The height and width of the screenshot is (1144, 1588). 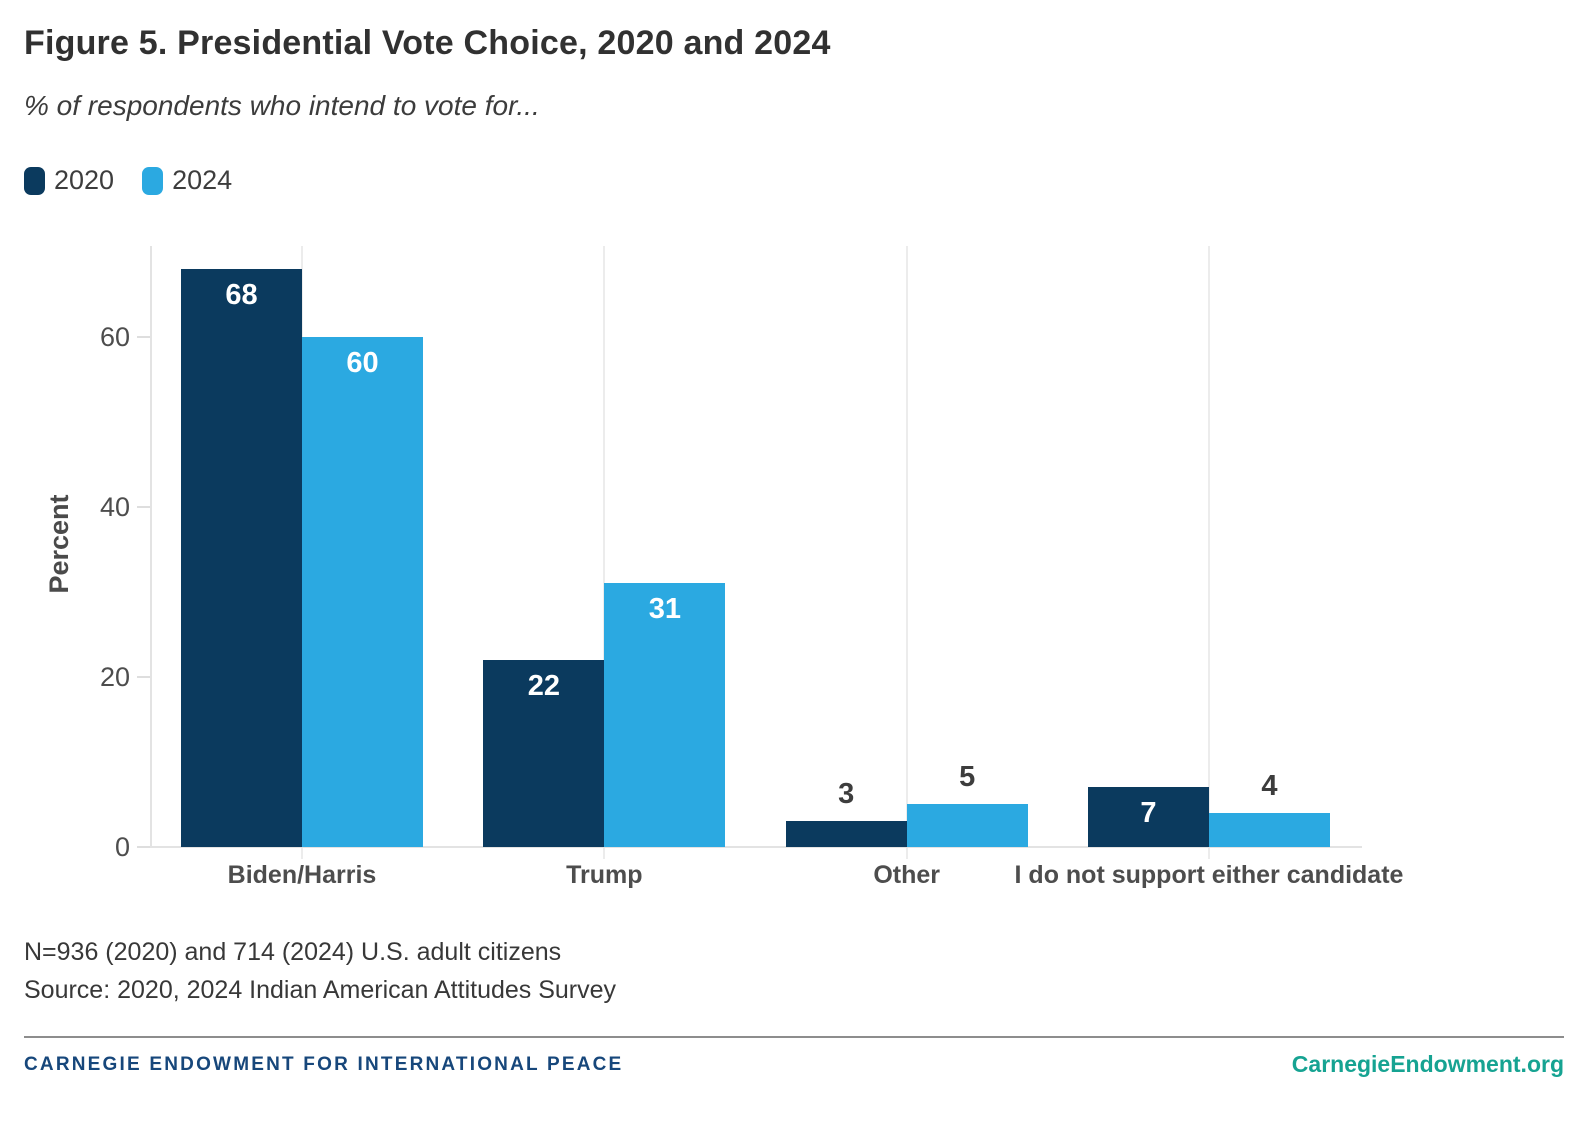 What do you see at coordinates (664, 609) in the screenshot?
I see `bar-value-trump-2024: 31` at bounding box center [664, 609].